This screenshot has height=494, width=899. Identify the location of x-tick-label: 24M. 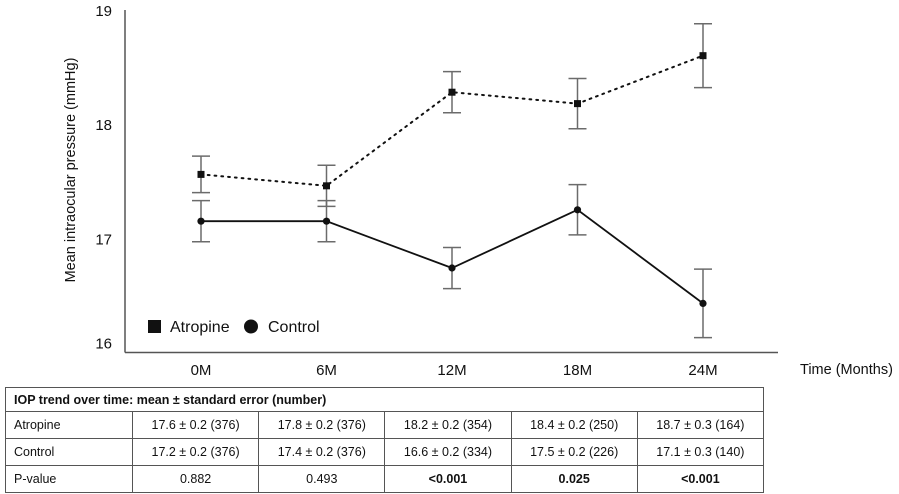
(702, 370).